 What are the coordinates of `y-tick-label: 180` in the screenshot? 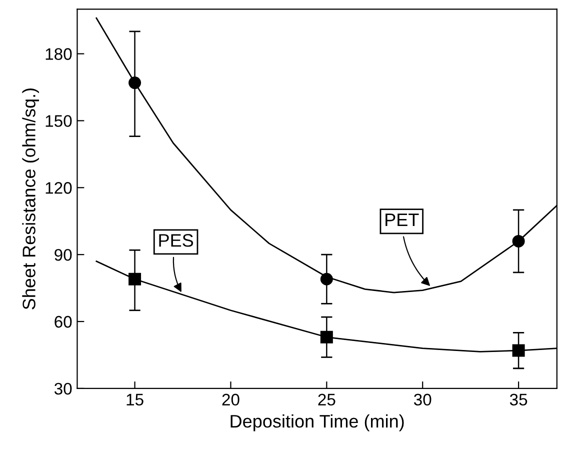 It's located at (59, 54).